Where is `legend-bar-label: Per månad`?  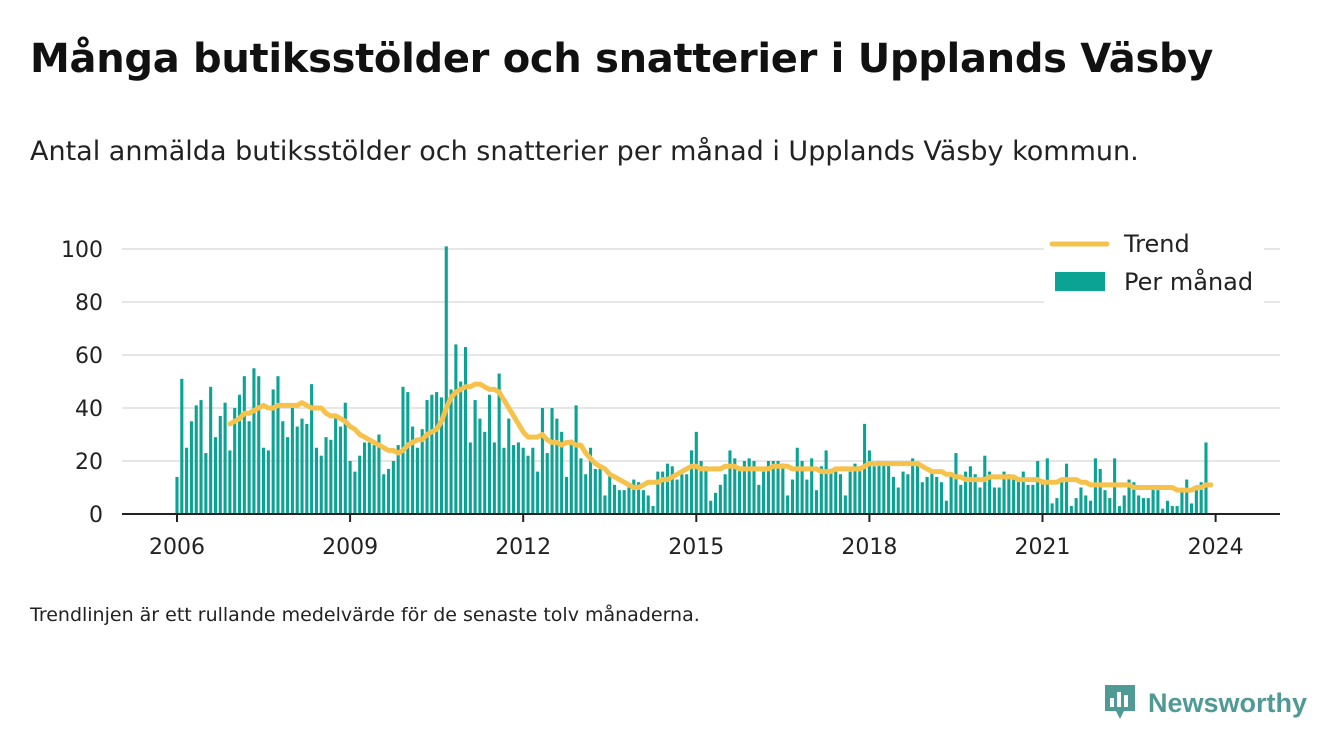
legend-bar-label: Per månad is located at coordinates (1188, 281).